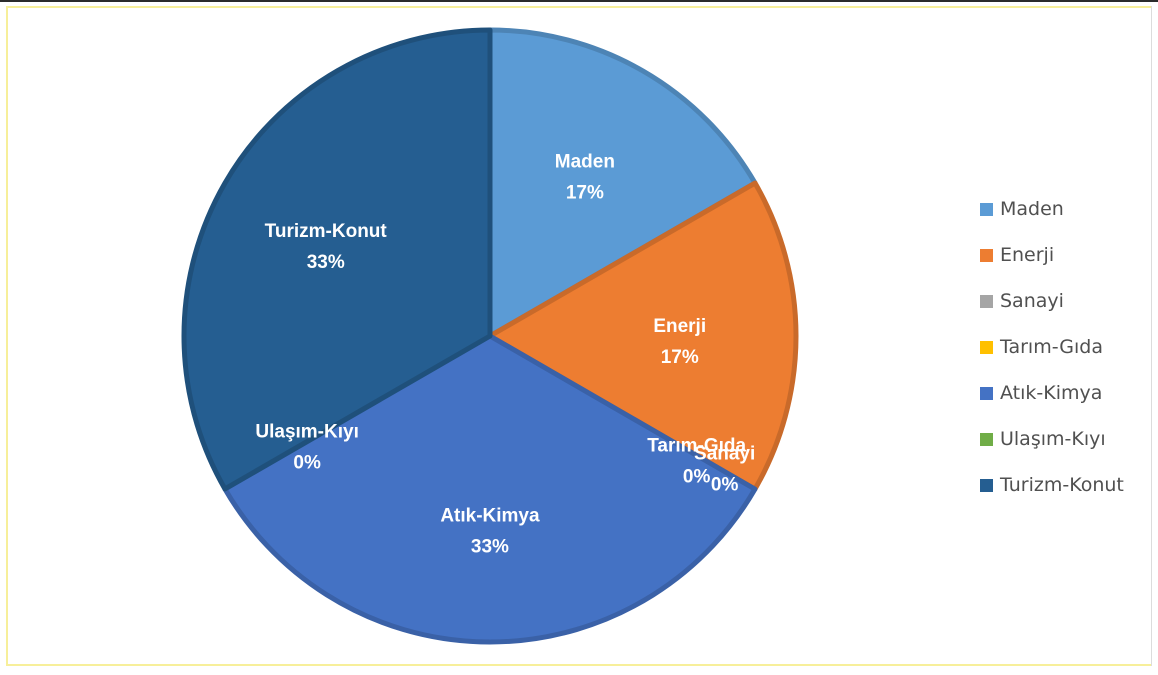 The width and height of the screenshot is (1158, 675). I want to click on legend-label: Tarım-Gıda, so click(1051, 347).